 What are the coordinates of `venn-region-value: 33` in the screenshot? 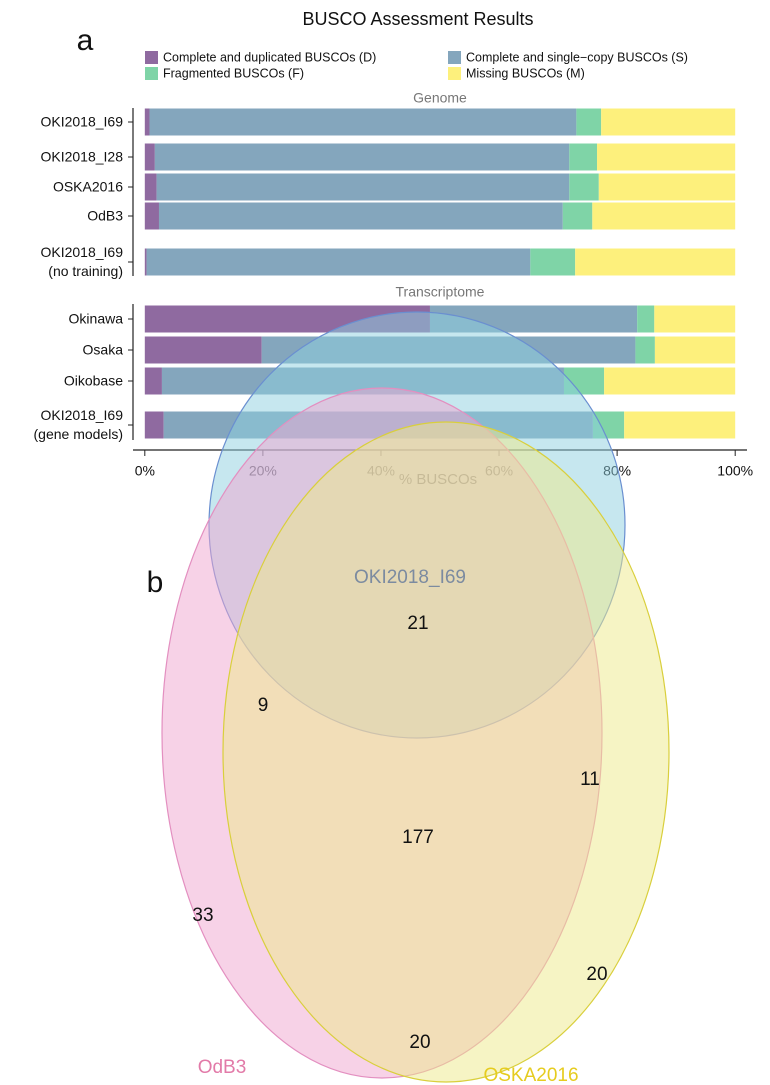 It's located at (202, 915).